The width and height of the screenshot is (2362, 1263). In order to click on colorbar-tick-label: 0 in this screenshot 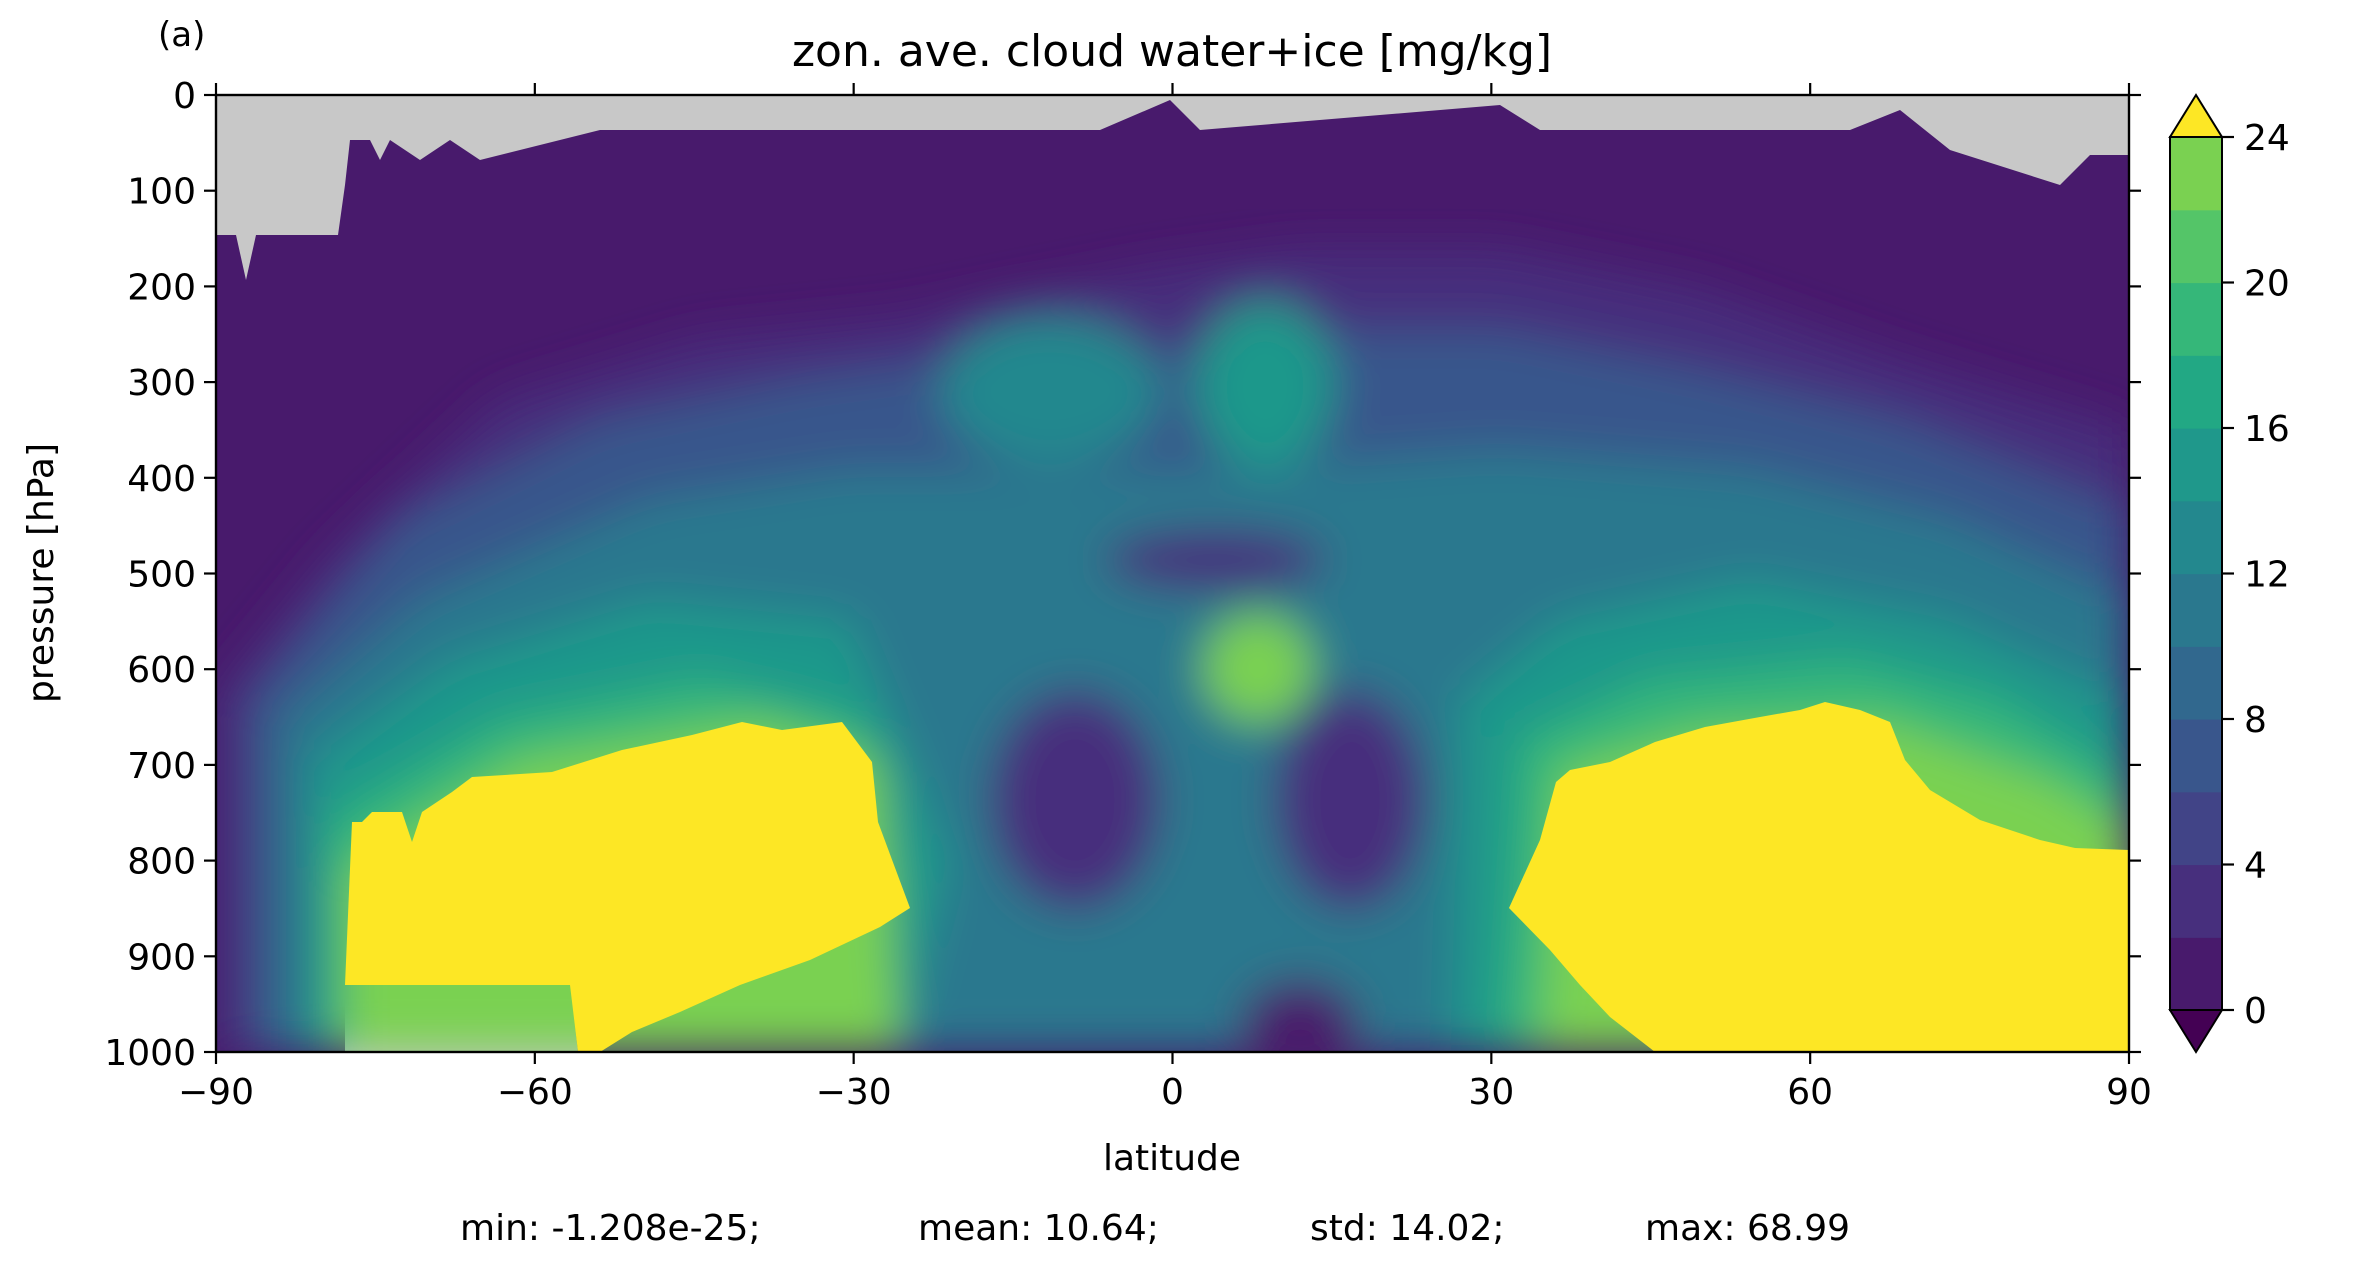, I will do `click(2255, 1011)`.